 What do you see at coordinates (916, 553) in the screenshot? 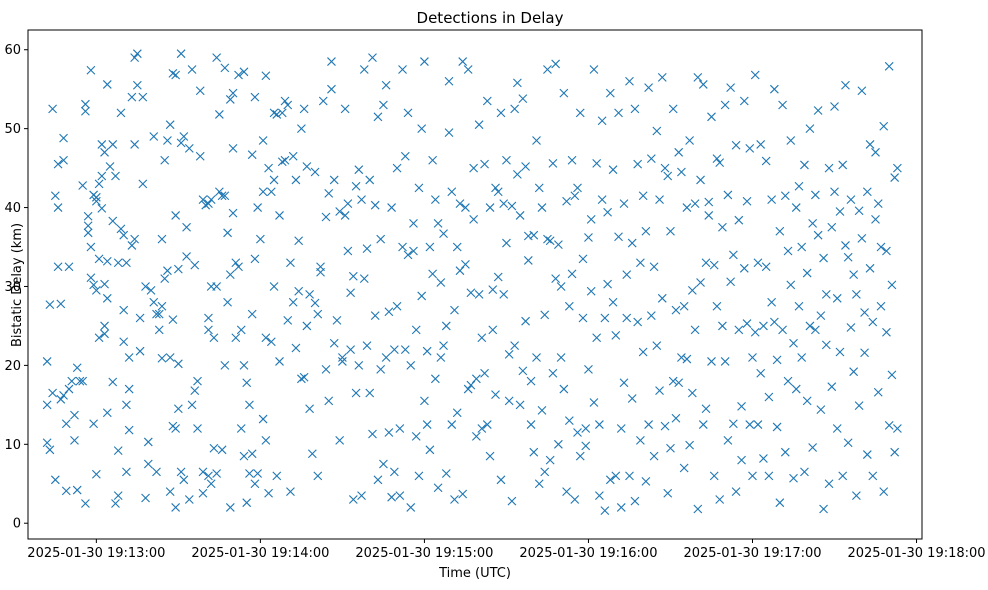
I see `x-tick-label: 2025-01-30 19:18:00` at bounding box center [916, 553].